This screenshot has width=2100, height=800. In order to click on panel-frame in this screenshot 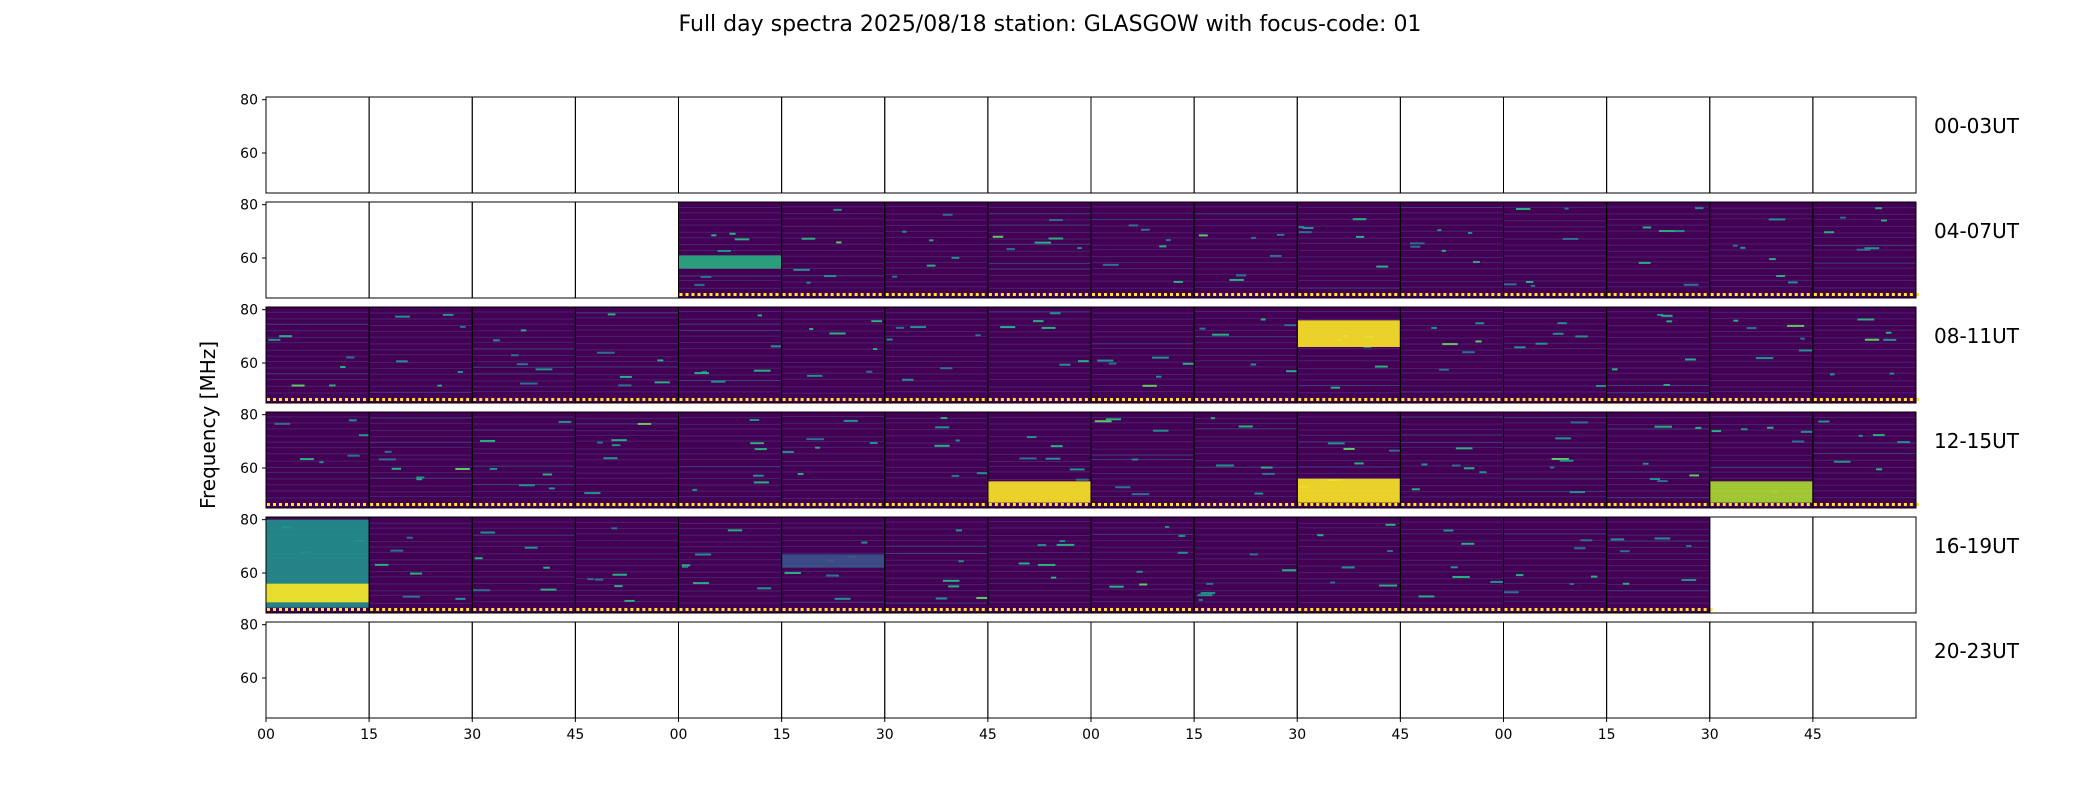, I will do `click(1555, 145)`.